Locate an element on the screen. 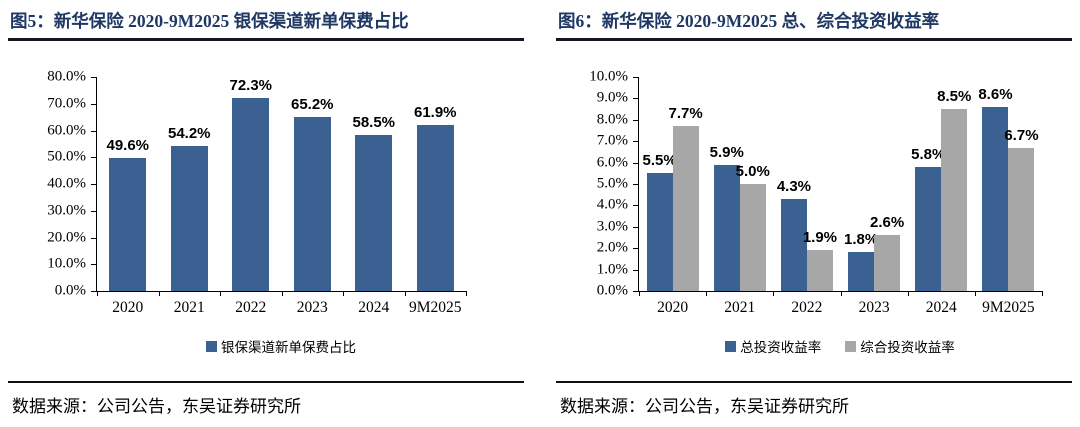 The height and width of the screenshot is (427, 1080). bar-group-2021: 5.9% 5.0% is located at coordinates (739, 184).